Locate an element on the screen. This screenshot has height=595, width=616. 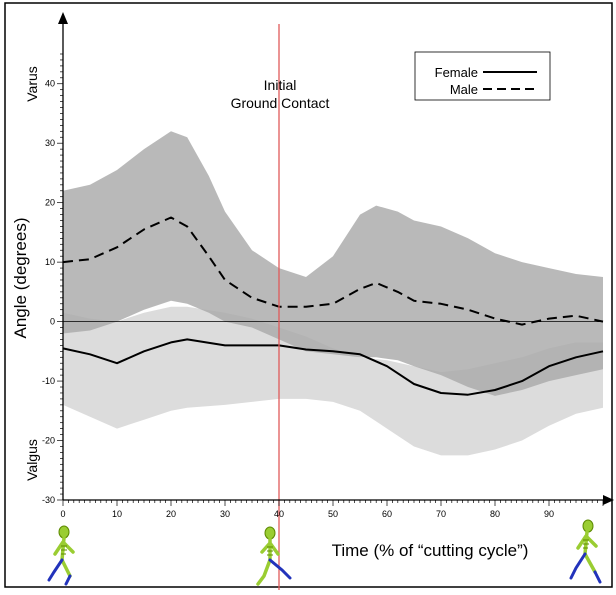
skeleton-runner-middle-icon is located at coordinates (274, 556).